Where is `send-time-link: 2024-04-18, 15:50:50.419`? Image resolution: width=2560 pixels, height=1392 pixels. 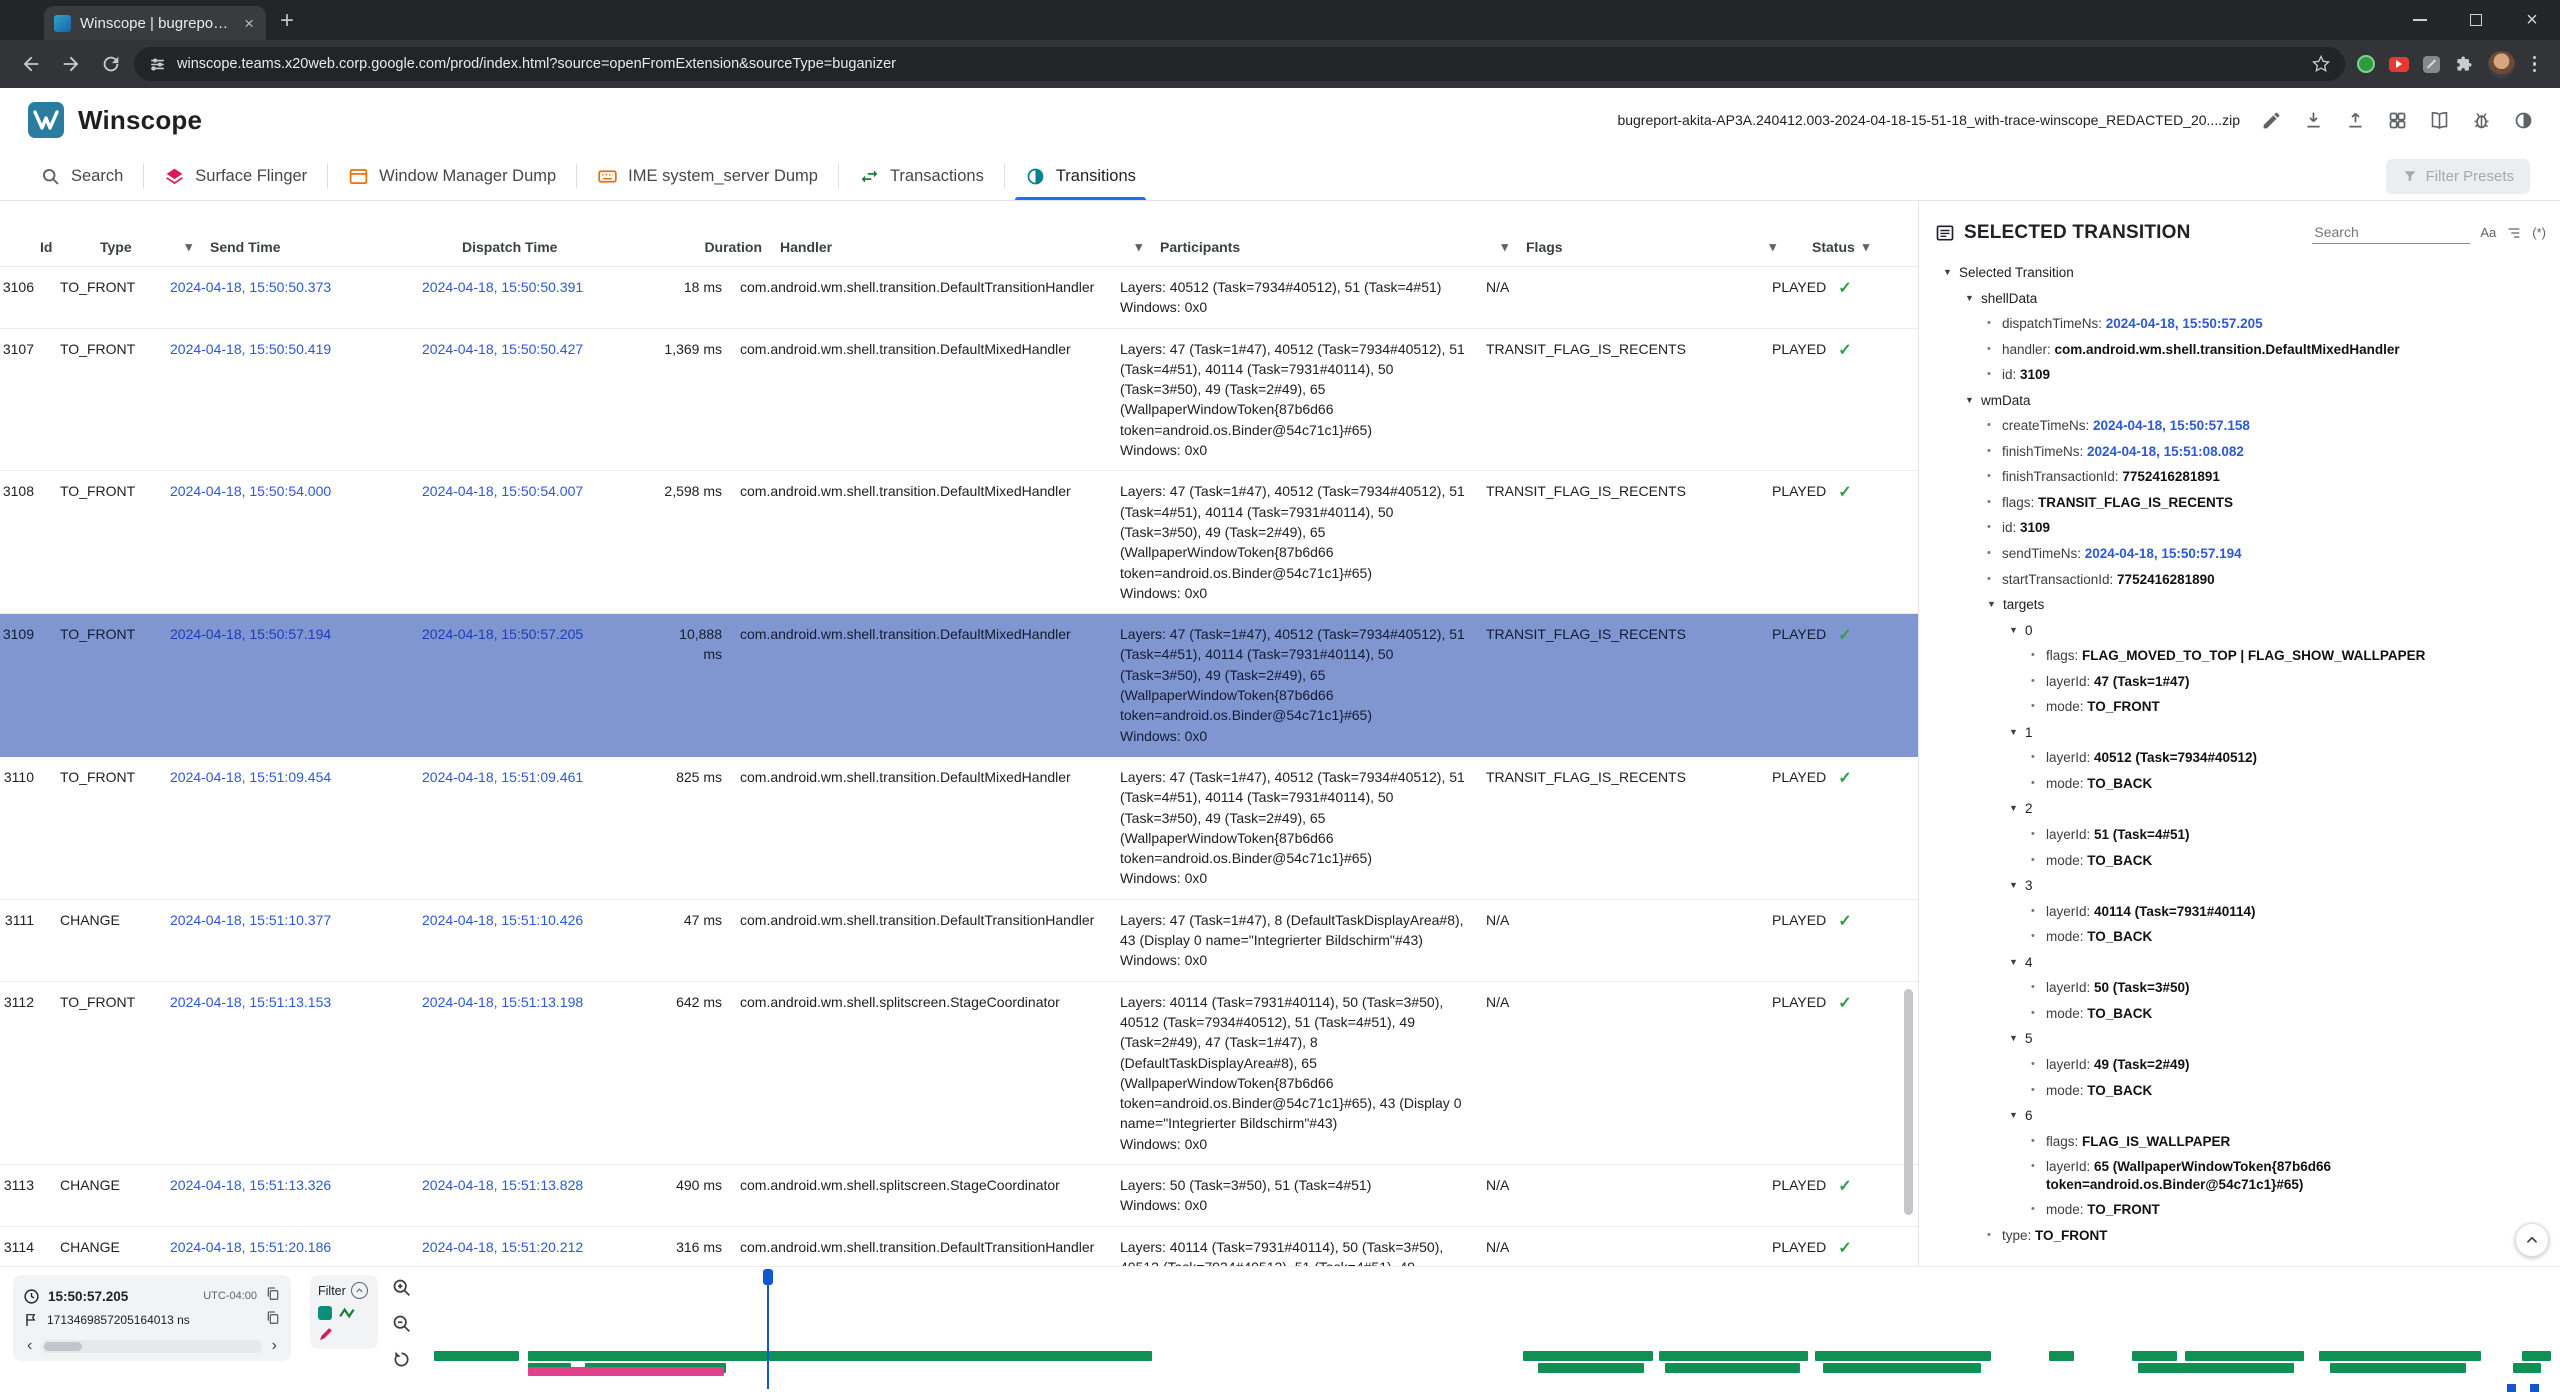 send-time-link: 2024-04-18, 15:50:50.419 is located at coordinates (251, 348).